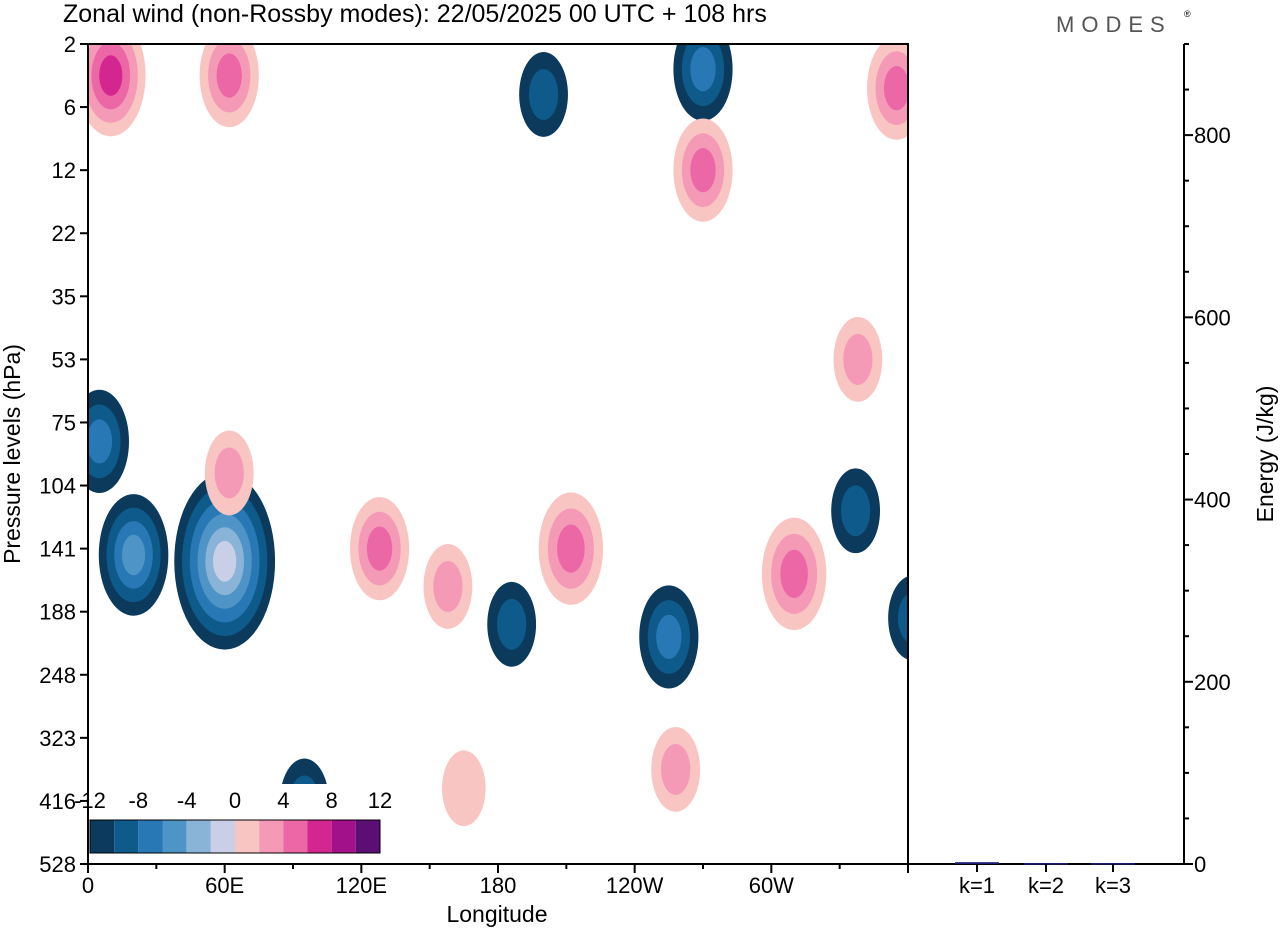 Image resolution: width=1280 pixels, height=935 pixels. What do you see at coordinates (64, 422) in the screenshot?
I see `y-tick-label: 75` at bounding box center [64, 422].